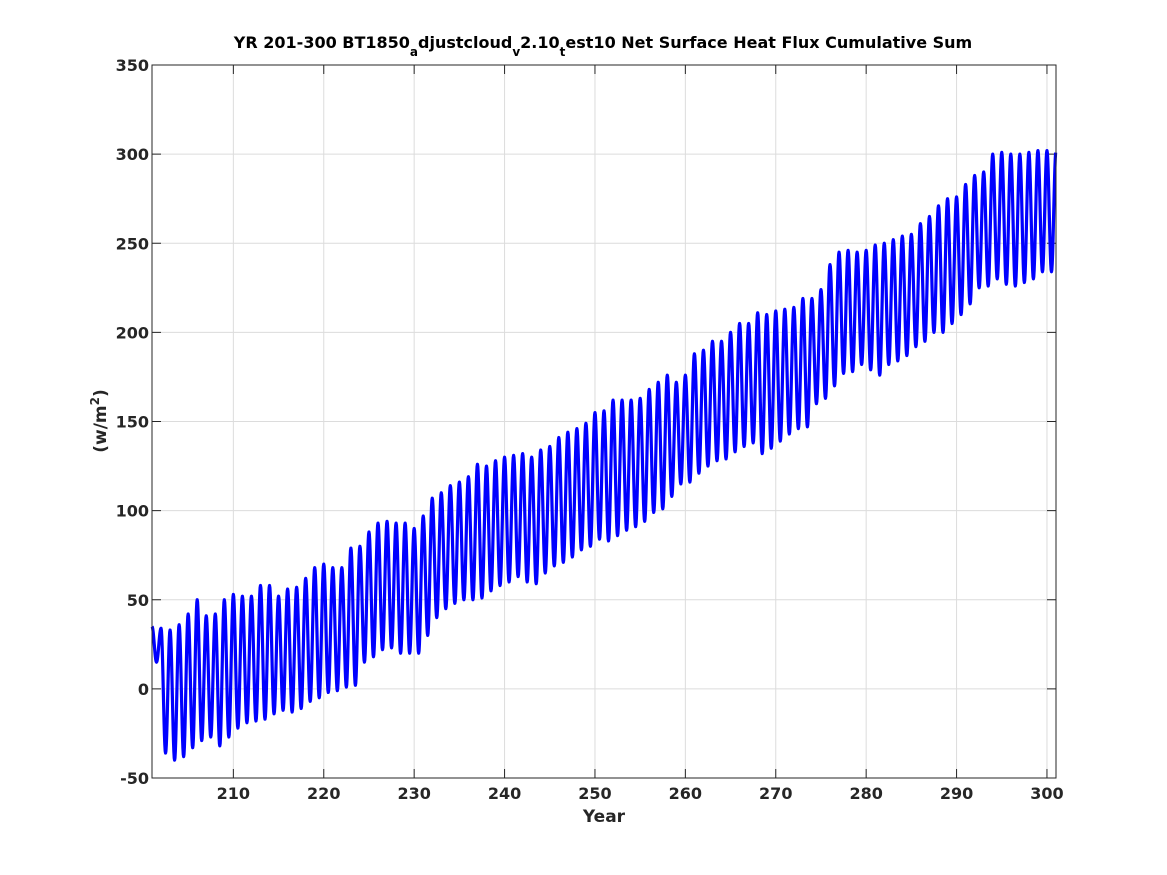 The height and width of the screenshot is (875, 1167). What do you see at coordinates (323, 793) in the screenshot?
I see `x-tick-label: 220` at bounding box center [323, 793].